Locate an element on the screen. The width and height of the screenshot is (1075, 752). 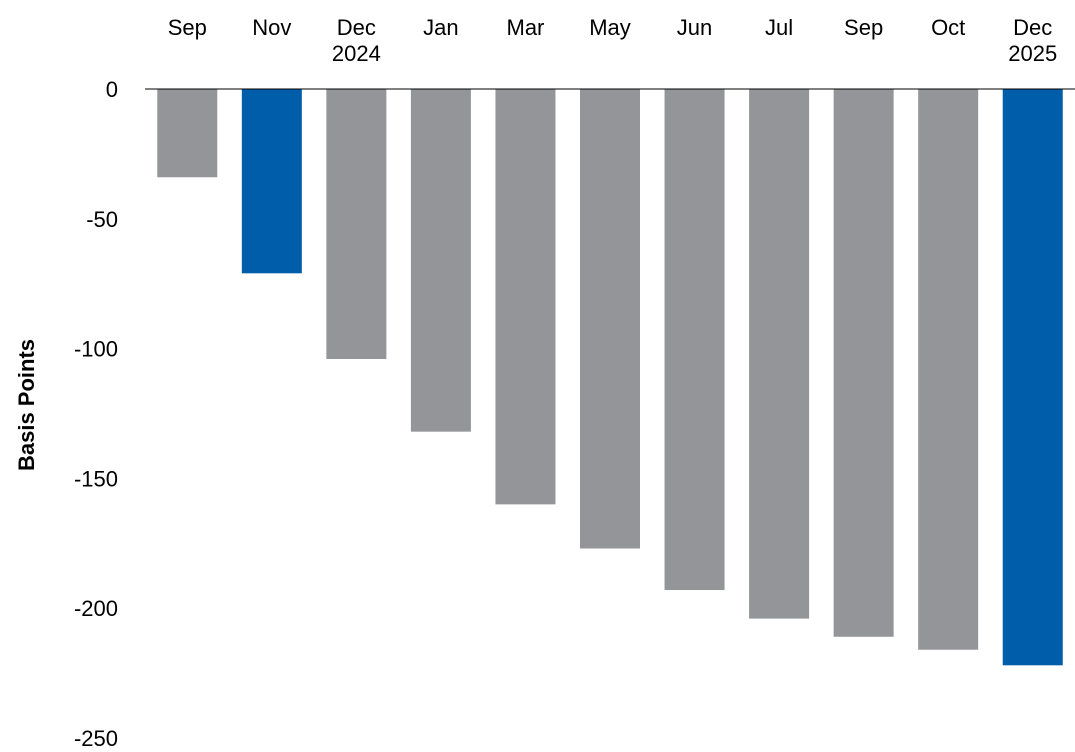
category-label-4: Jan is located at coordinates (440, 27).